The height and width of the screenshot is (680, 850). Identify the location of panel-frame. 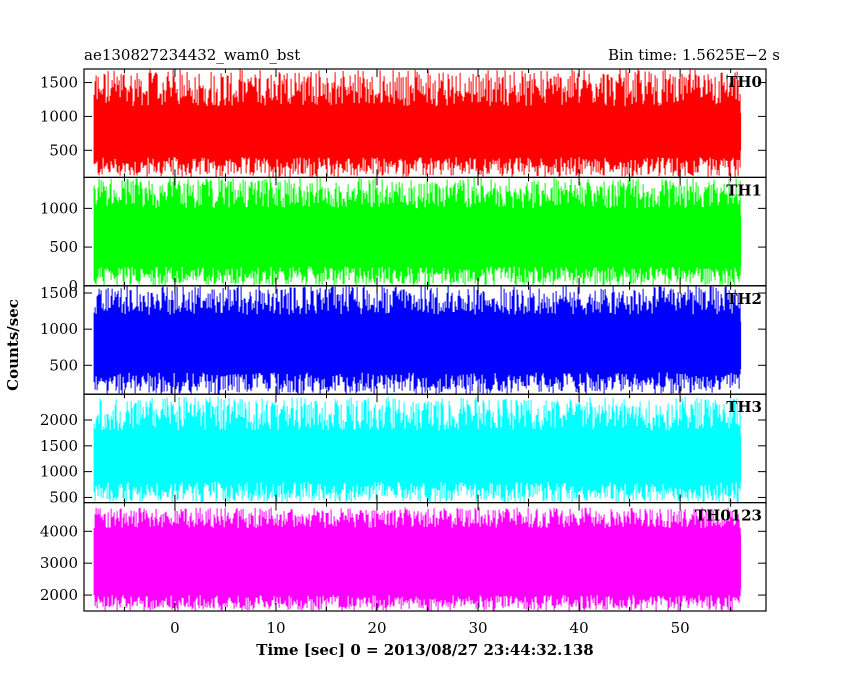
(425, 557).